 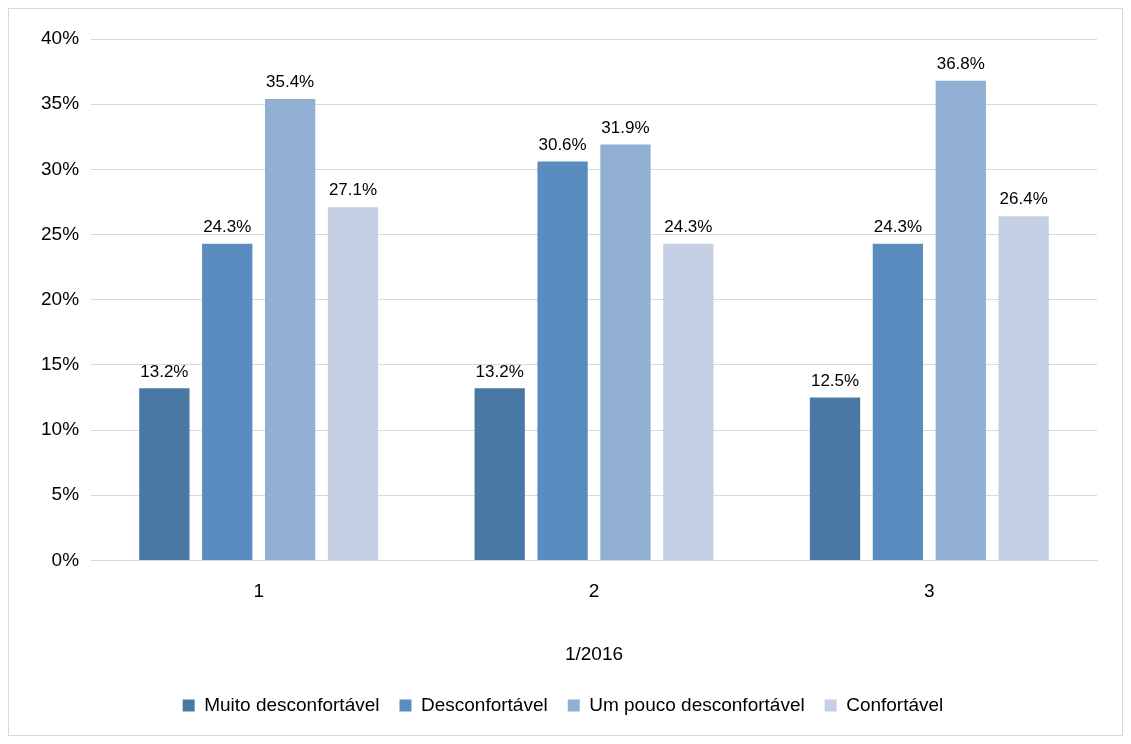 What do you see at coordinates (353, 190) in the screenshot?
I see `data-label: 27.1%` at bounding box center [353, 190].